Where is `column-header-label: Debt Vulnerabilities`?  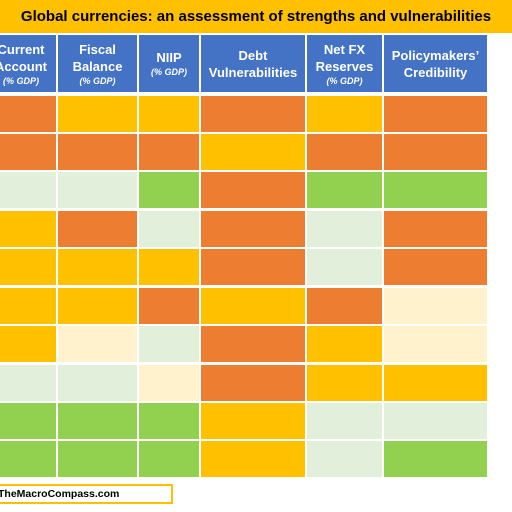 column-header-label: Debt Vulnerabilities is located at coordinates (253, 63).